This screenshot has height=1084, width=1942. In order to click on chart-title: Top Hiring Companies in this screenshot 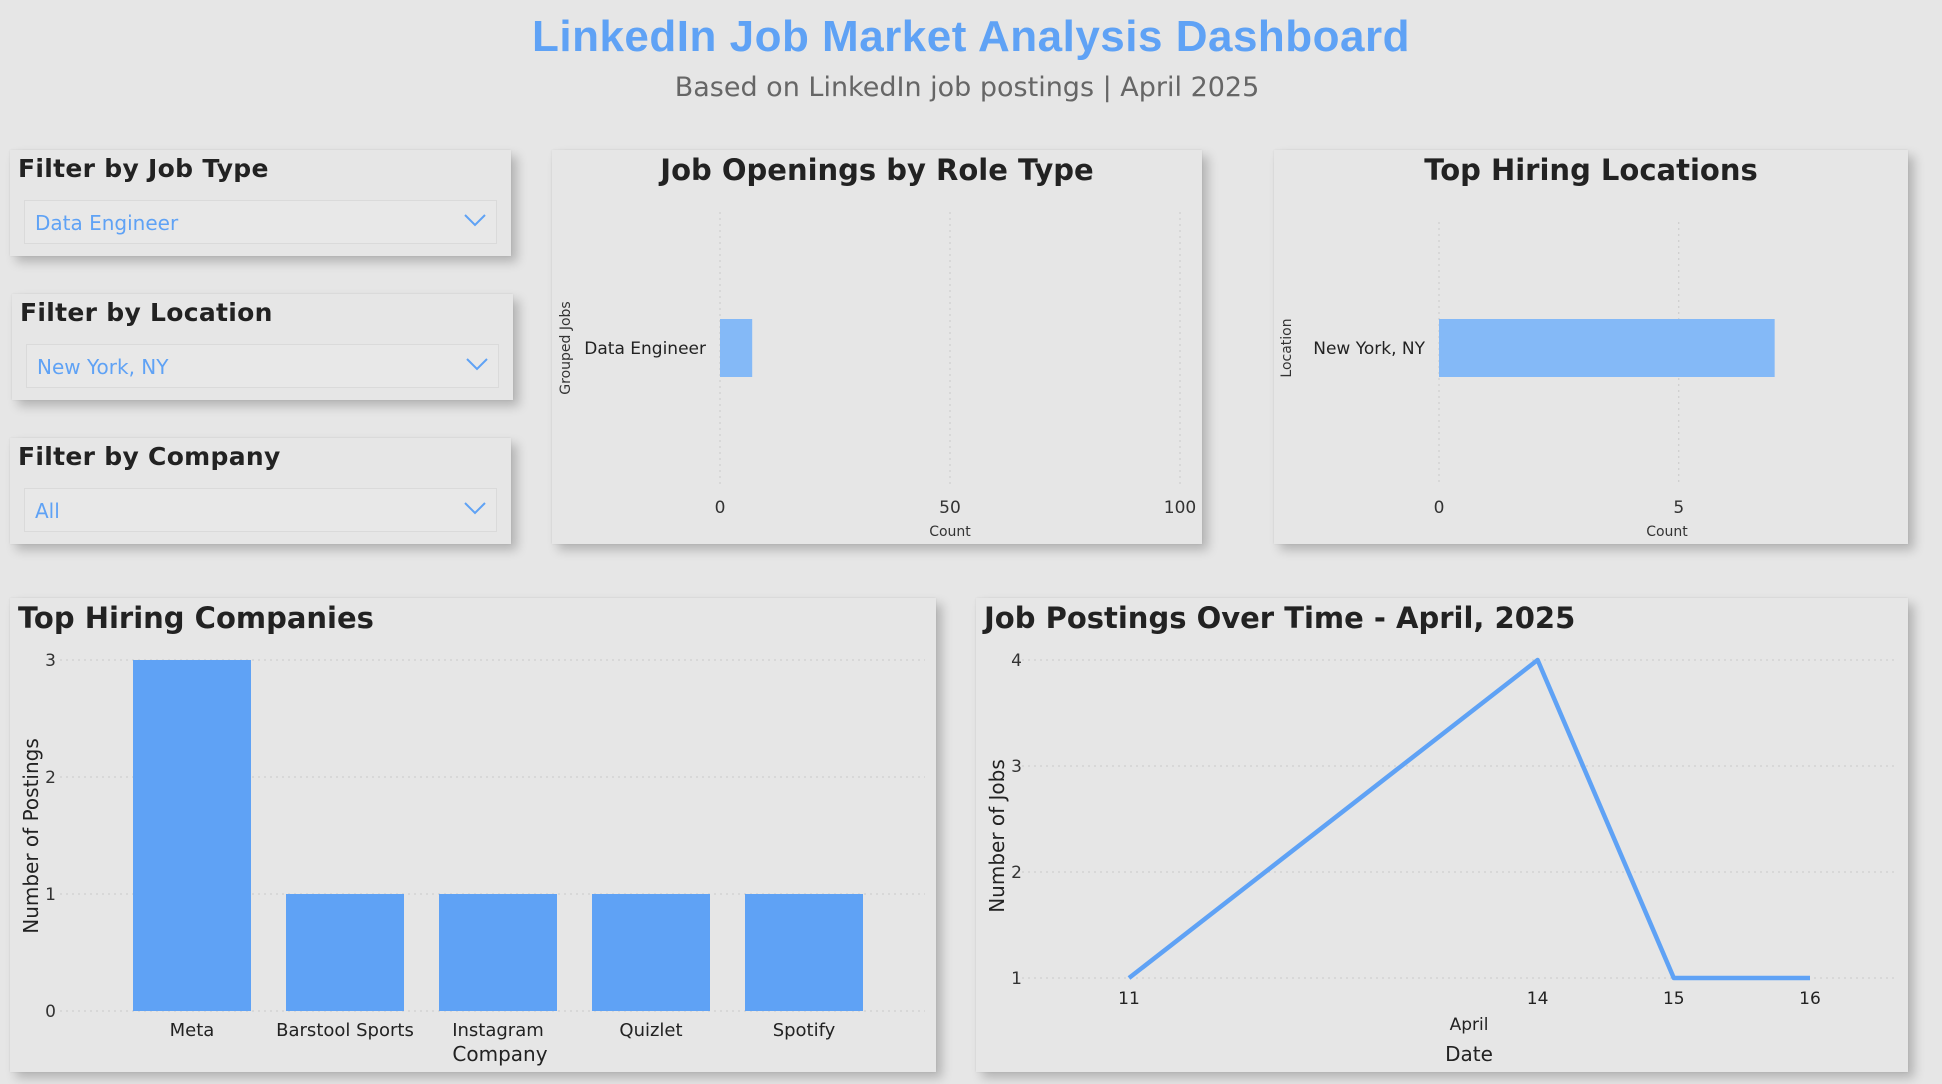, I will do `click(196, 618)`.